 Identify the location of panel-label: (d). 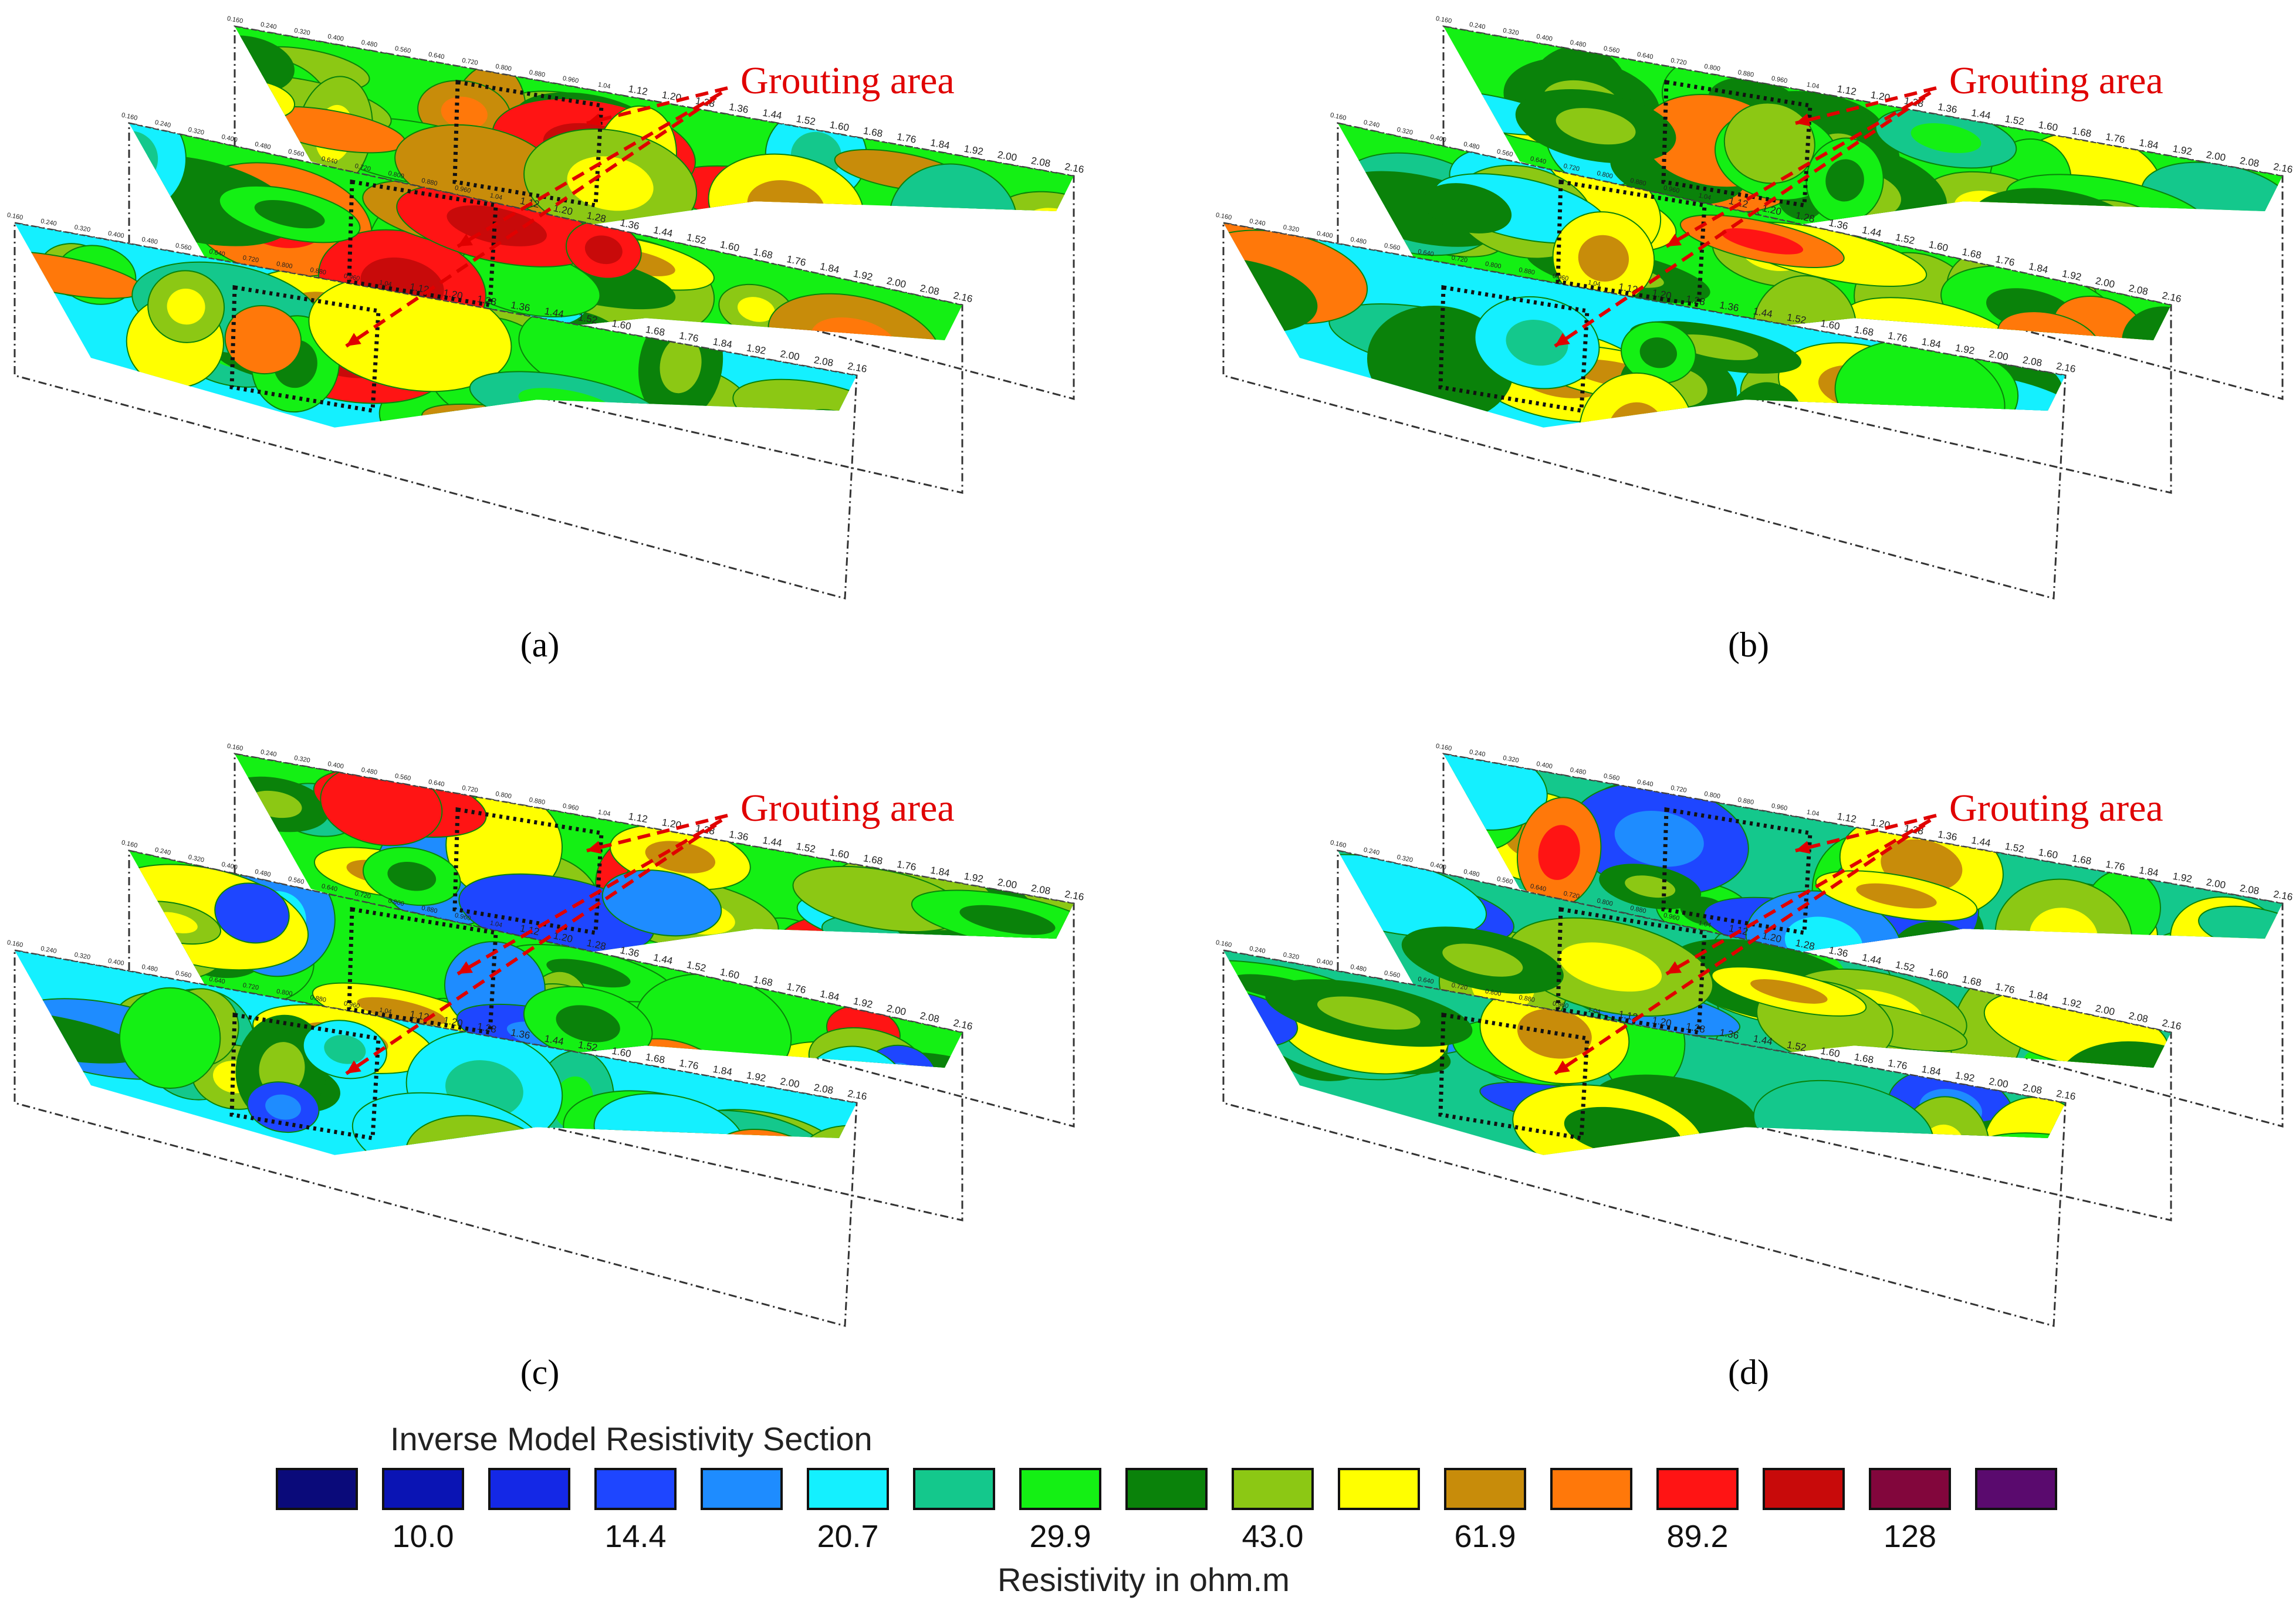
(1748, 1372).